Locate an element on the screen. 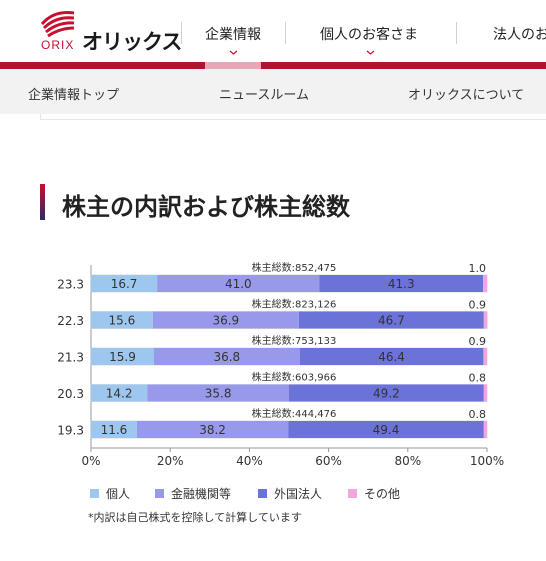  header-red-bar is located at coordinates (273, 65).